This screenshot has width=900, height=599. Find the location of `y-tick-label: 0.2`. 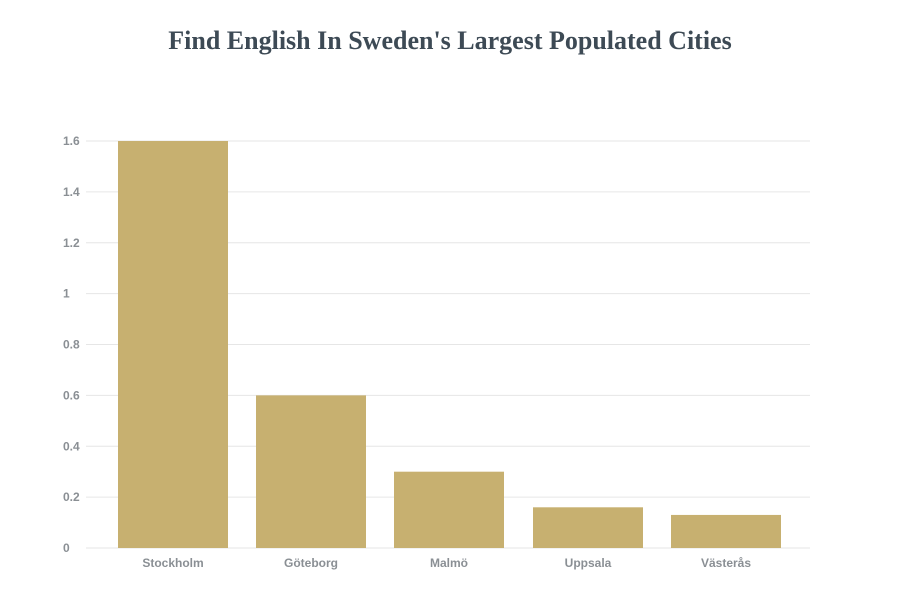

y-tick-label: 0.2 is located at coordinates (71, 497).